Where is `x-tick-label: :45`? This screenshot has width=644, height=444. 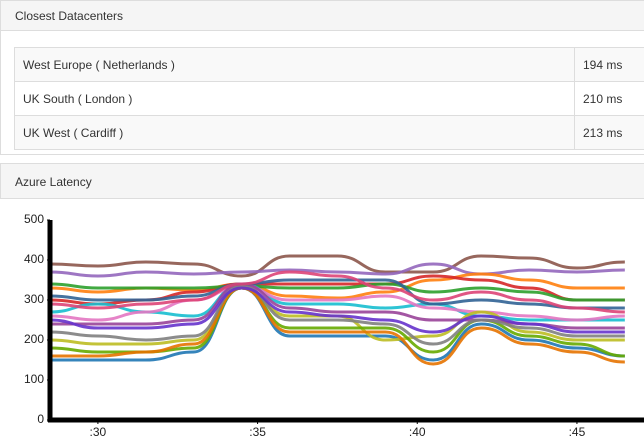
x-tick-label: :45 is located at coordinates (577, 432).